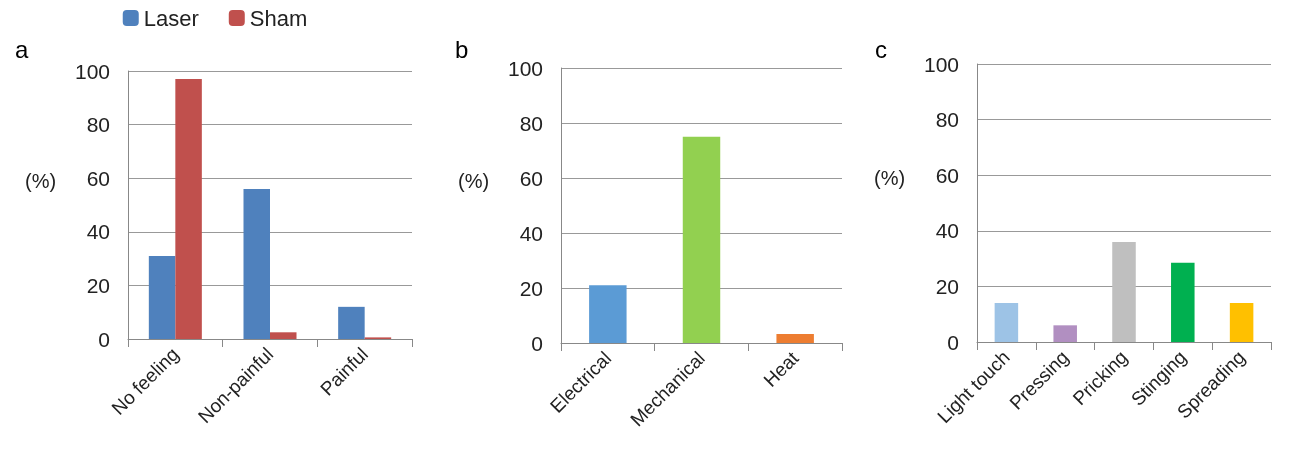  I want to click on chart-title: b, so click(462, 49).